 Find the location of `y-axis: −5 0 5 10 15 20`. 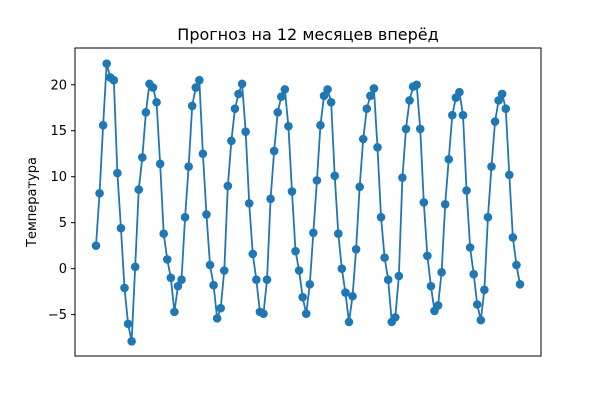

y-axis: −5 0 5 10 15 20 is located at coordinates (61, 200).